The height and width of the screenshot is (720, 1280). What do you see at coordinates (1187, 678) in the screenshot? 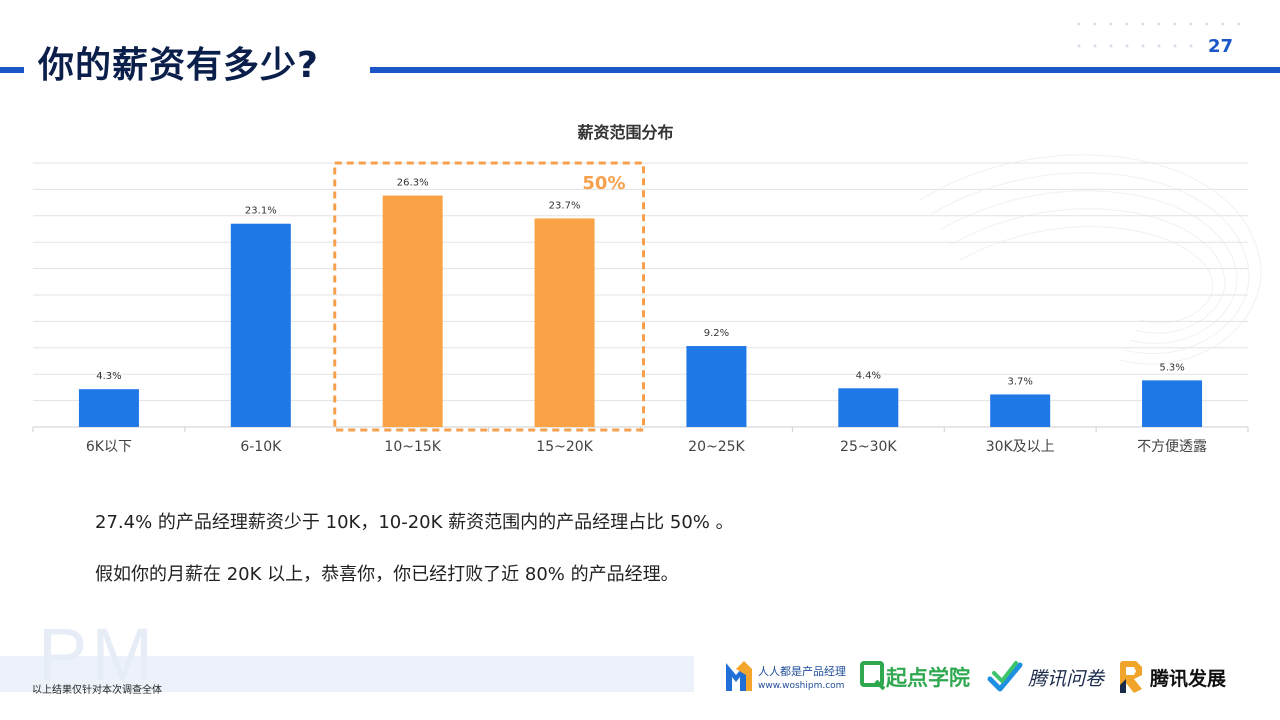
I see `fazhan-name: 腾讯发展` at bounding box center [1187, 678].